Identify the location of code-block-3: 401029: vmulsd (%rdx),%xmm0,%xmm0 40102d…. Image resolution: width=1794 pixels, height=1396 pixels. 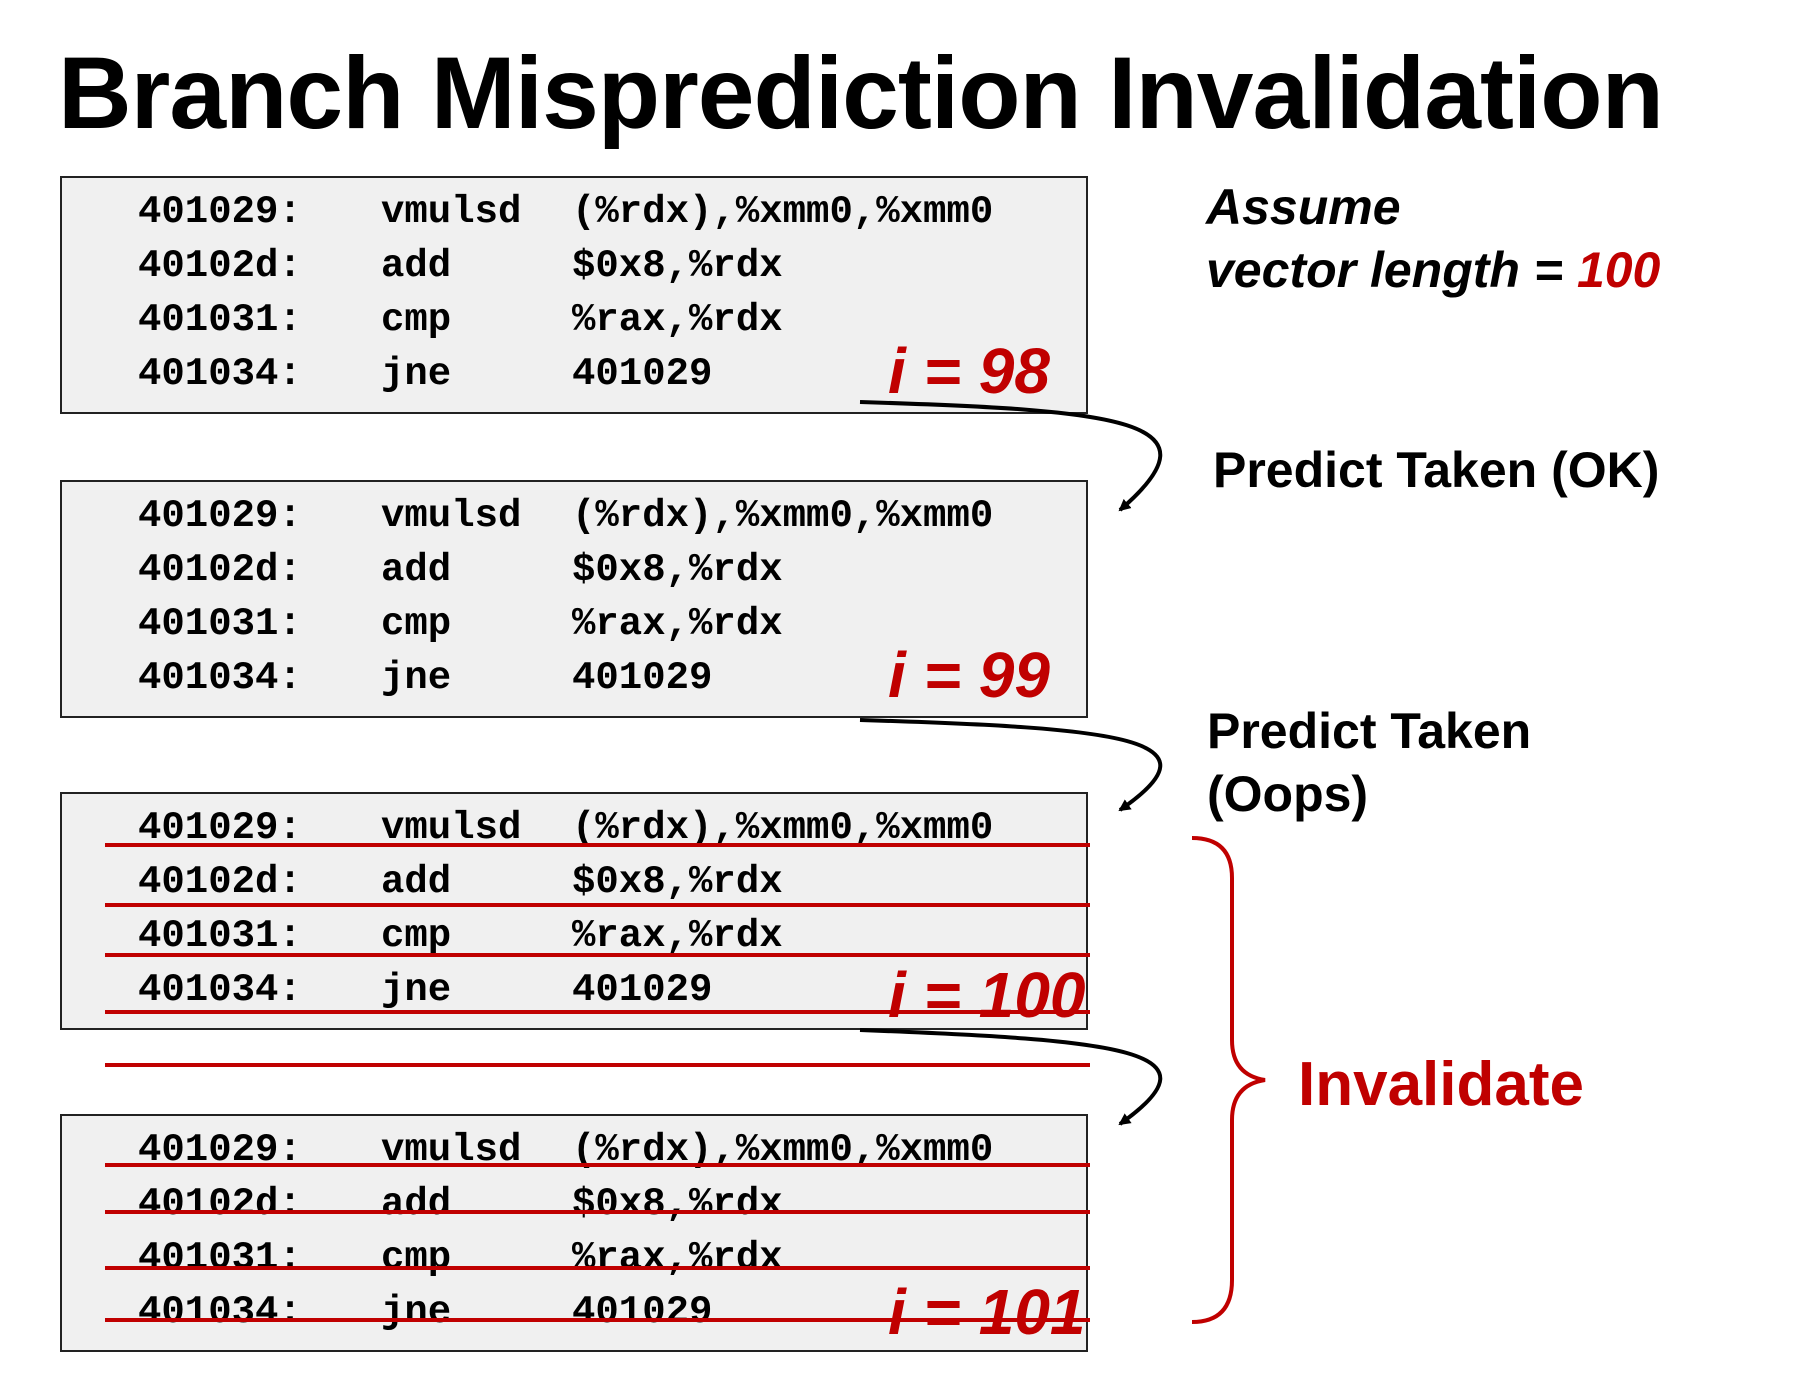
(574, 911).